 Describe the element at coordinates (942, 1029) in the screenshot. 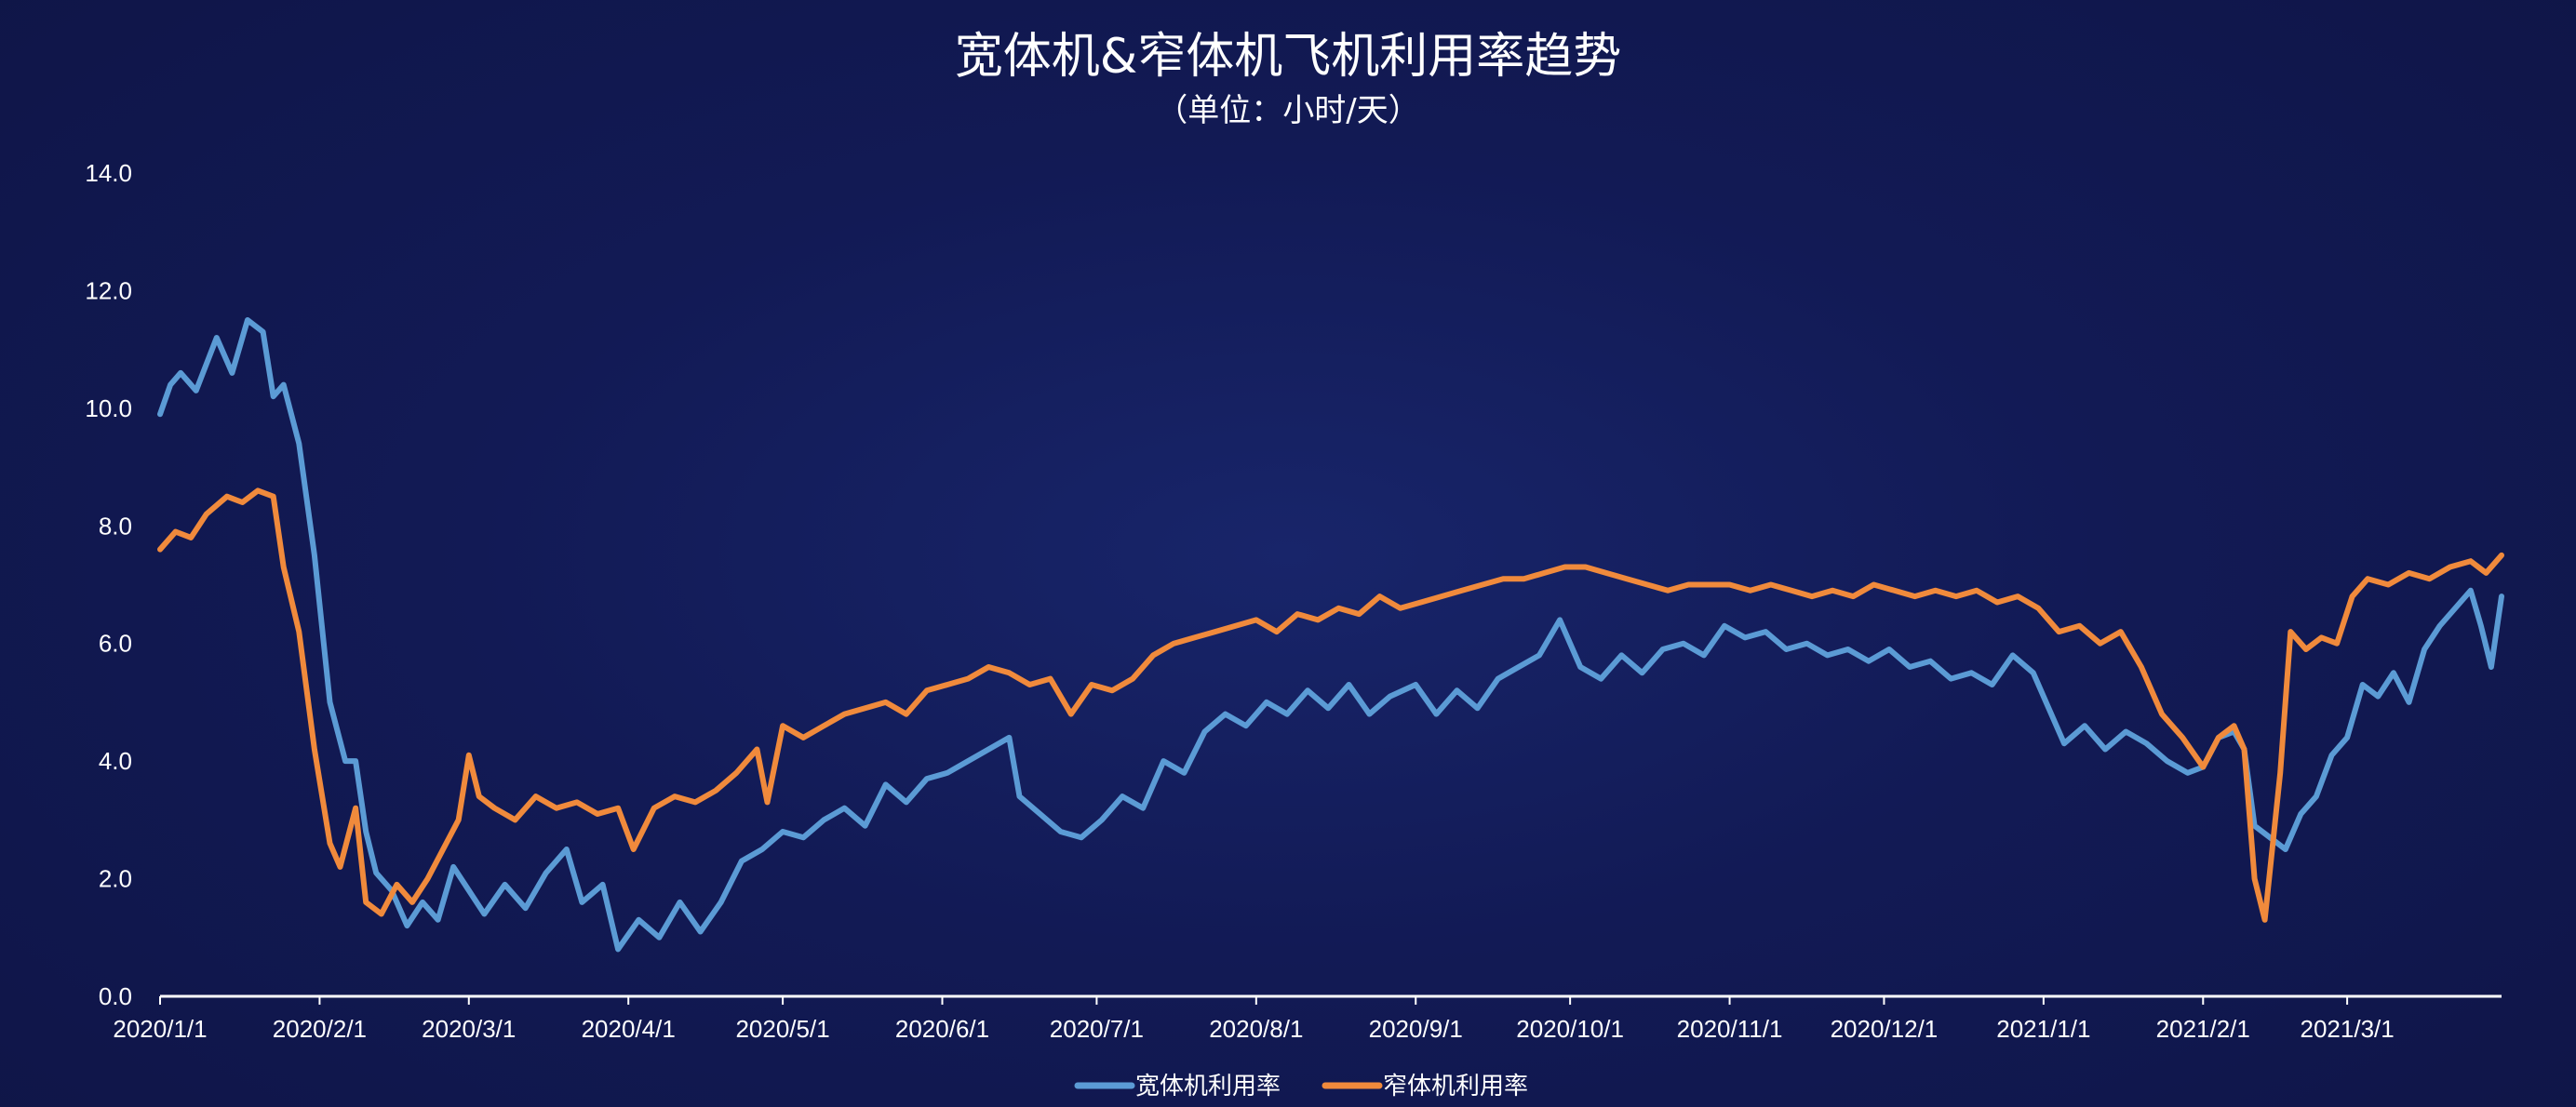

I see `x-tick-label: 2020/6/1` at that location.